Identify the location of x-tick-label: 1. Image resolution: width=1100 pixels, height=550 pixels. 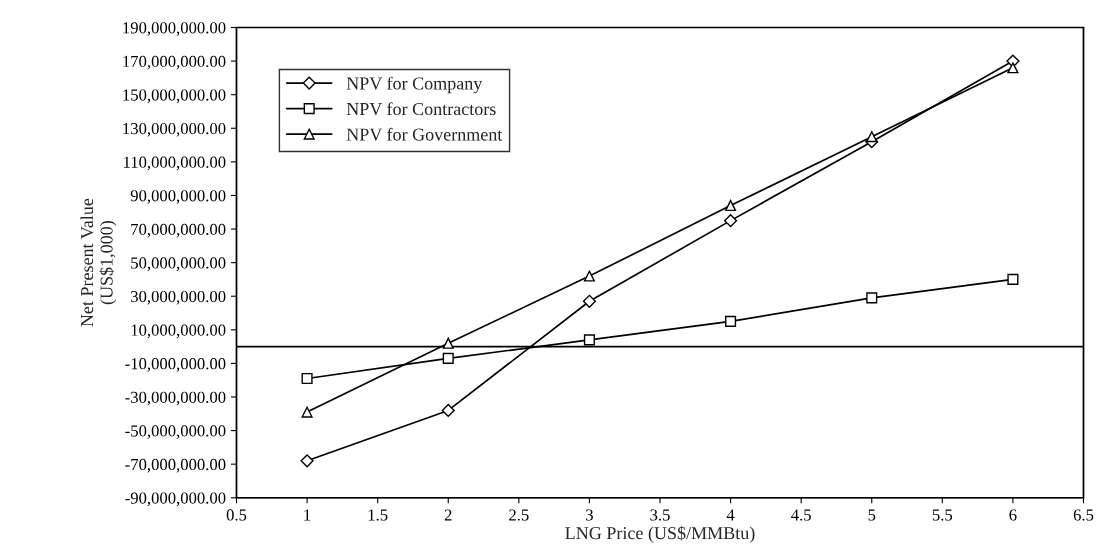
(307, 515).